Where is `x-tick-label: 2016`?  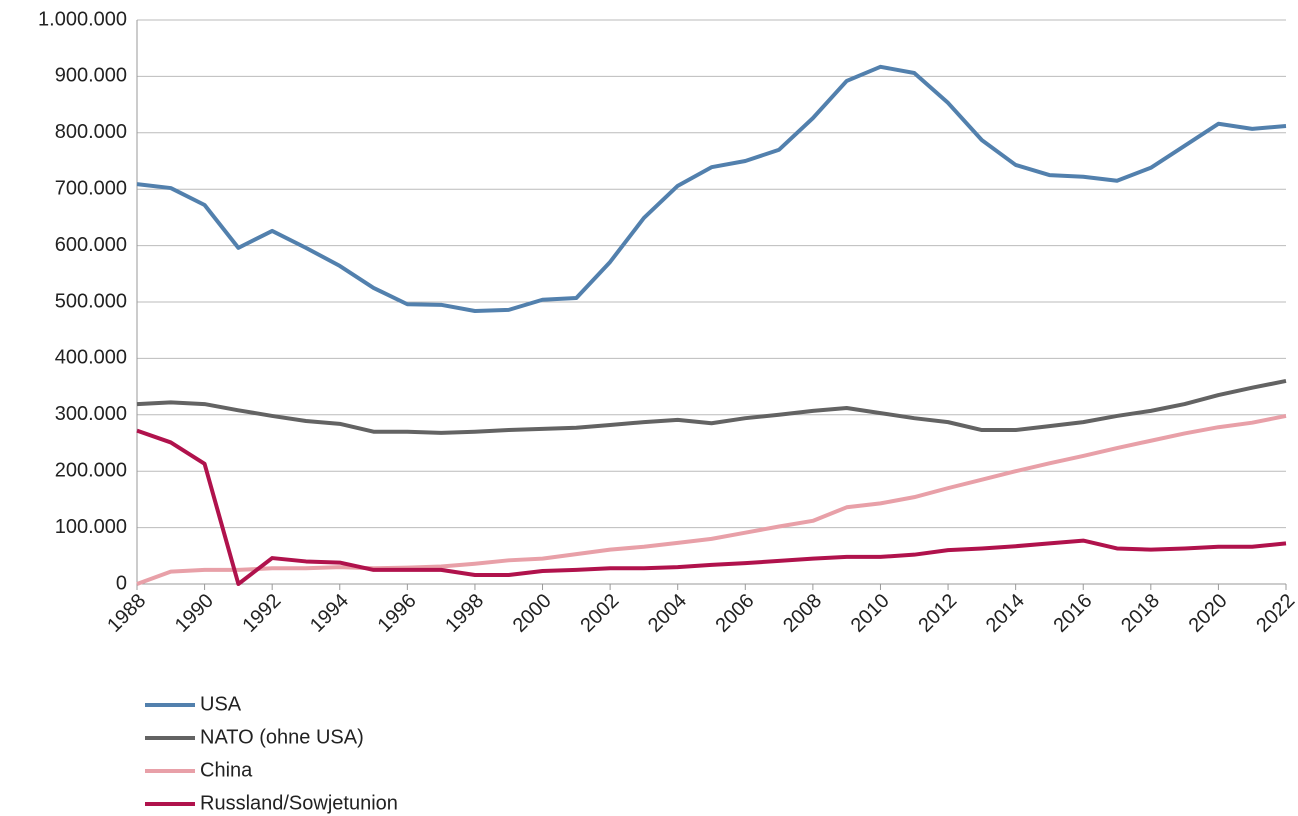
x-tick-label: 2016 is located at coordinates (1072, 613).